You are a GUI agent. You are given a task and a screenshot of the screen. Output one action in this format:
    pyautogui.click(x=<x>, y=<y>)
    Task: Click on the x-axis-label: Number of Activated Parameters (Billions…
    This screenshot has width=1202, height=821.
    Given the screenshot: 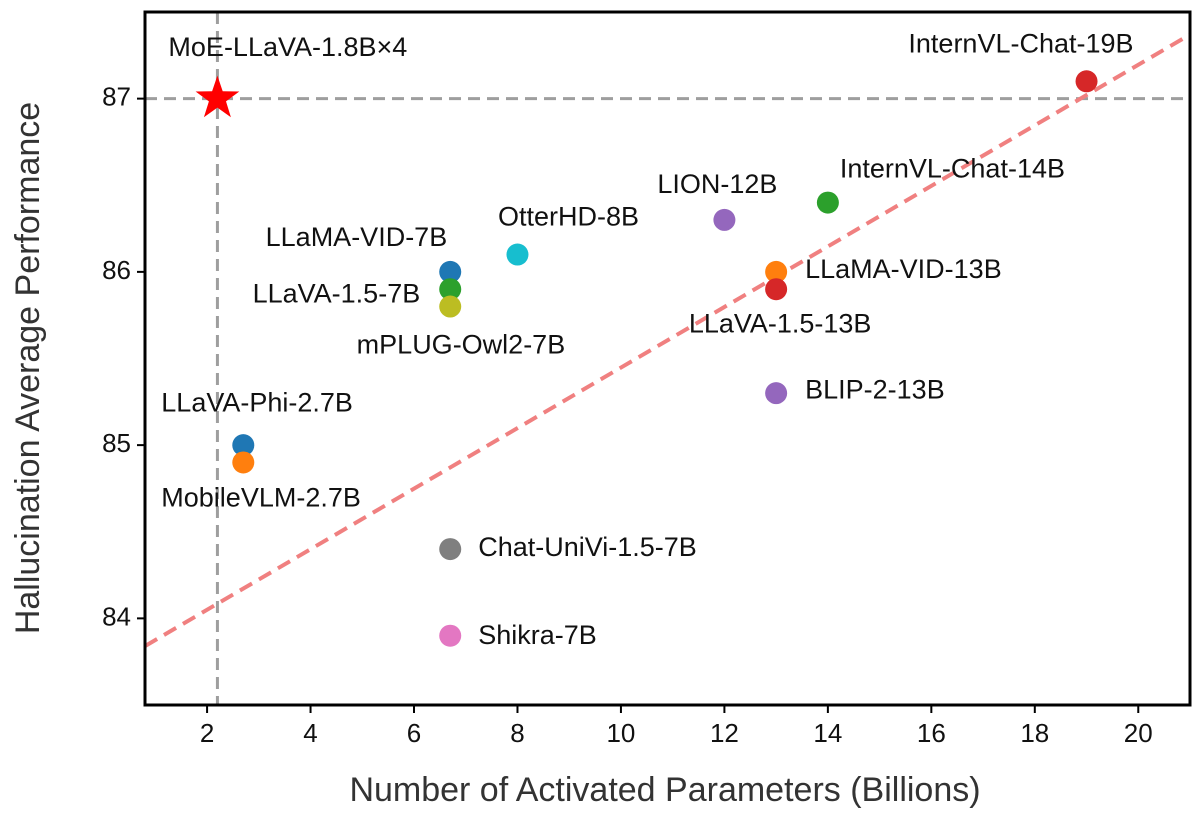 What is the action you would take?
    pyautogui.click(x=664, y=790)
    